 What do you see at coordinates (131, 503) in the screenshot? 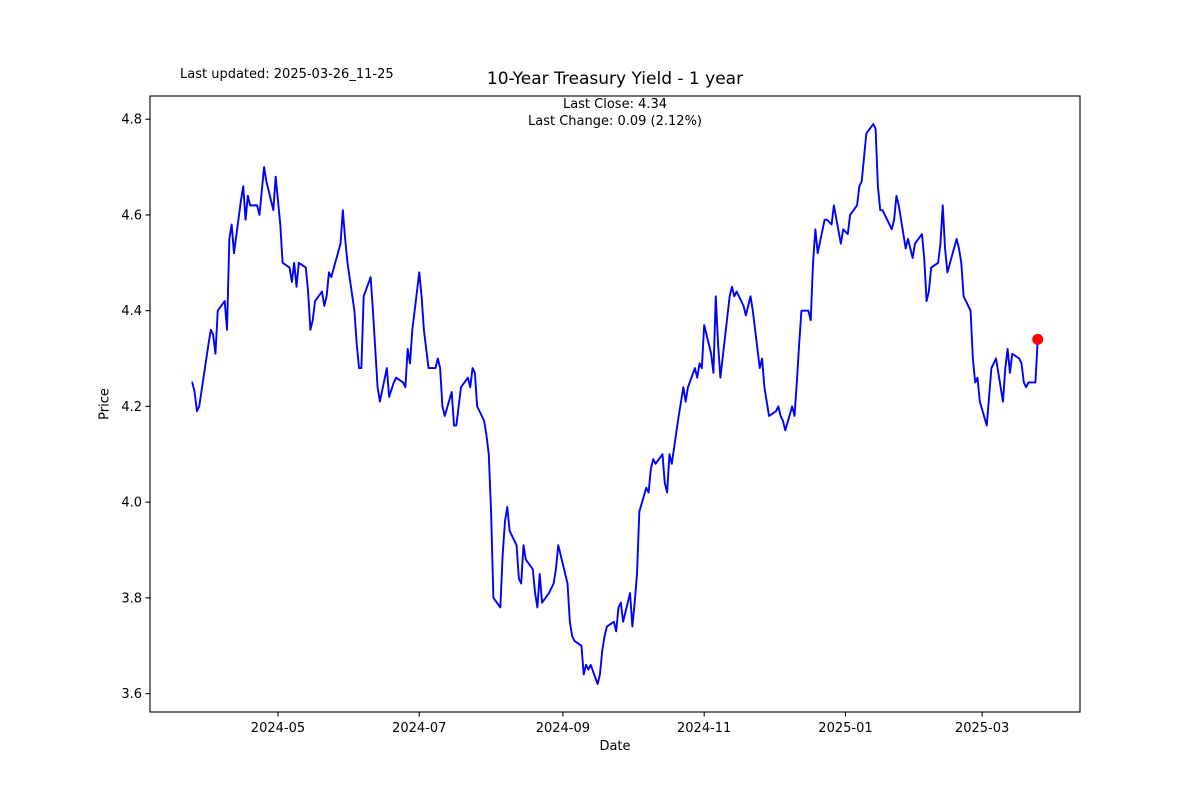
I see `y-tick-label: 4.0` at bounding box center [131, 503].